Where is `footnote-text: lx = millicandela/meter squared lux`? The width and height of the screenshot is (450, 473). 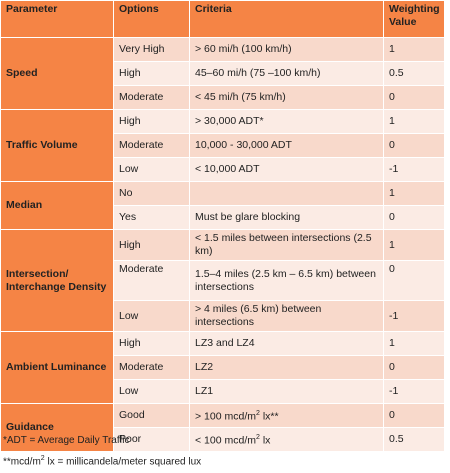
footnote-text: lx = millicandela/meter squared lux is located at coordinates (123, 462).